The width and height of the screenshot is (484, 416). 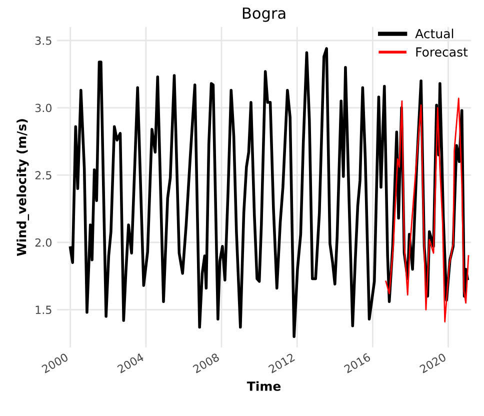 What do you see at coordinates (43, 242) in the screenshot?
I see `y-tick-label: 2.0` at bounding box center [43, 242].